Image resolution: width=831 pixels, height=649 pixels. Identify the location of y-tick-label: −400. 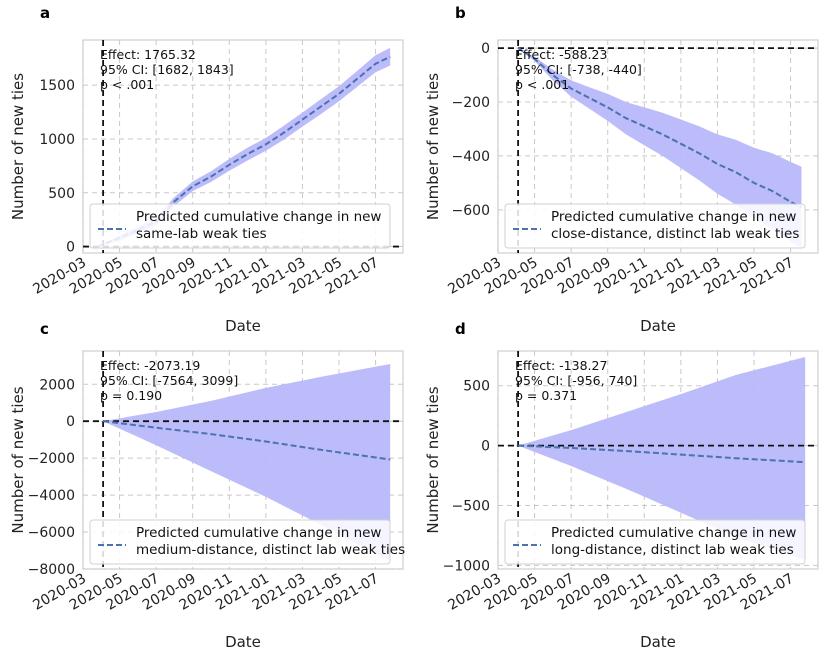
(471, 157).